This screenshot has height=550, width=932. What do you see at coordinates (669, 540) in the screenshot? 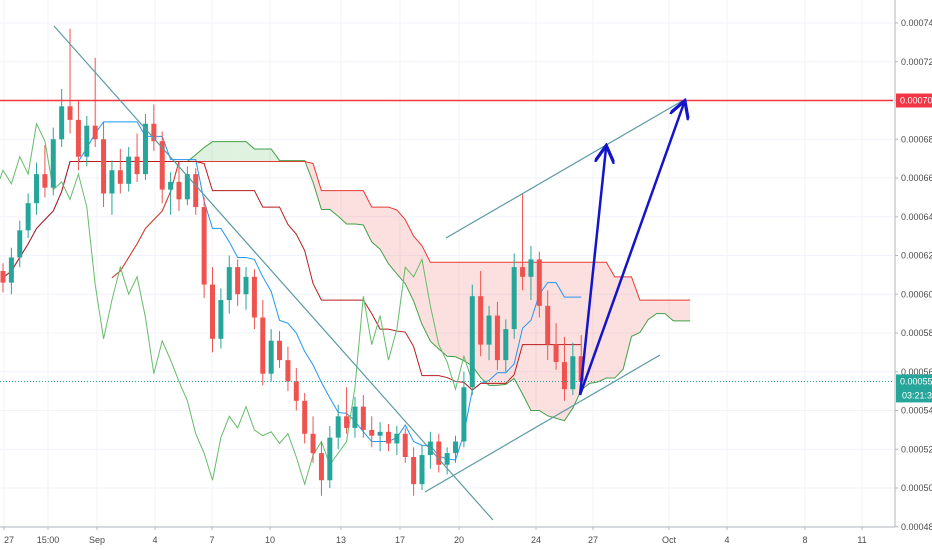
I see `time-tick-label: Oct` at bounding box center [669, 540].